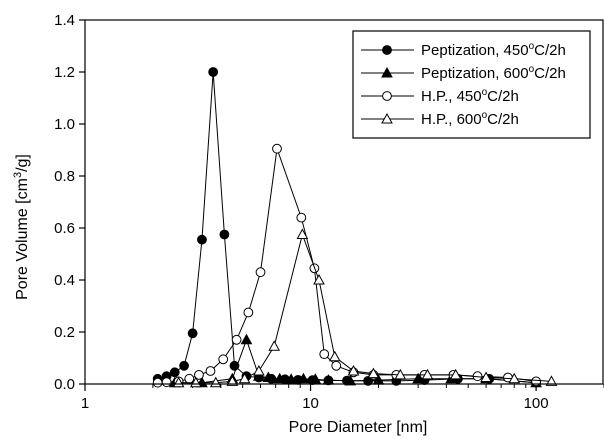 The width and height of the screenshot is (604, 441). I want to click on y-tick-label: 1.4, so click(64, 20).